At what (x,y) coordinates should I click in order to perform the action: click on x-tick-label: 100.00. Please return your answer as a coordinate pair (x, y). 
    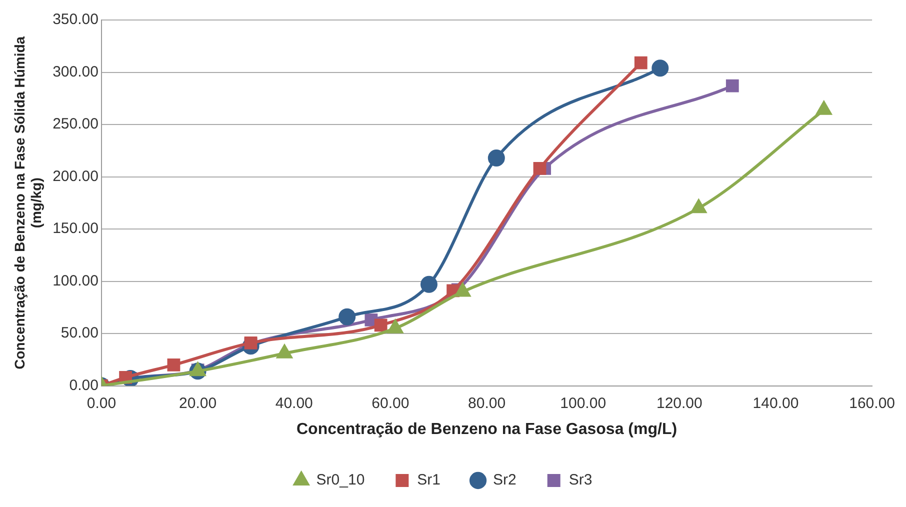
    Looking at the image, I should click on (583, 403).